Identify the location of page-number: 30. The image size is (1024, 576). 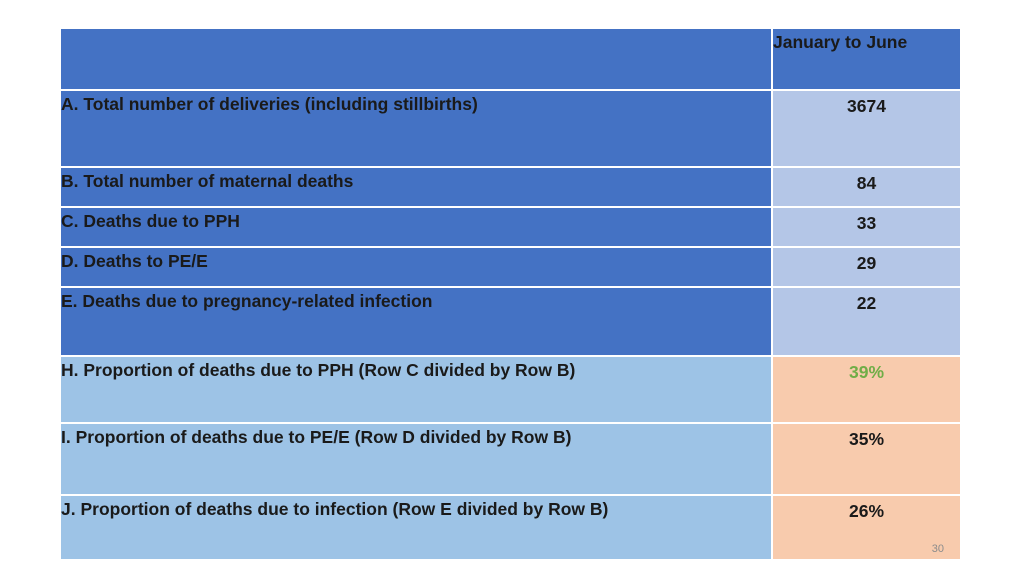
(937, 549).